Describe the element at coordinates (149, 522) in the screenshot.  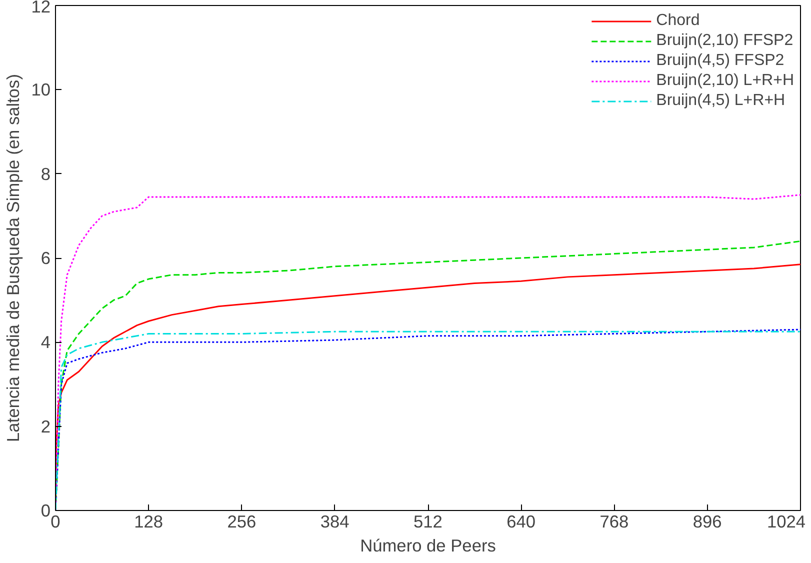
I see `x-tick-label: 128` at that location.